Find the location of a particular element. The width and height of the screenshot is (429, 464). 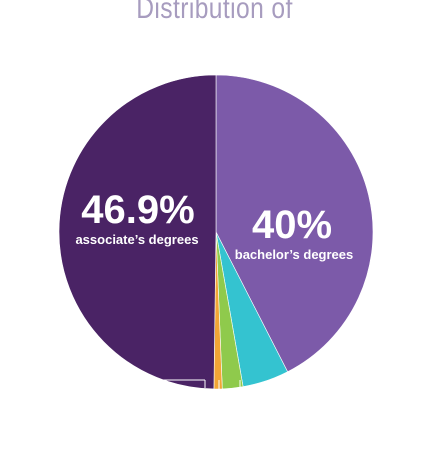

slice-value-label-bachelors: 40% is located at coordinates (292, 225).